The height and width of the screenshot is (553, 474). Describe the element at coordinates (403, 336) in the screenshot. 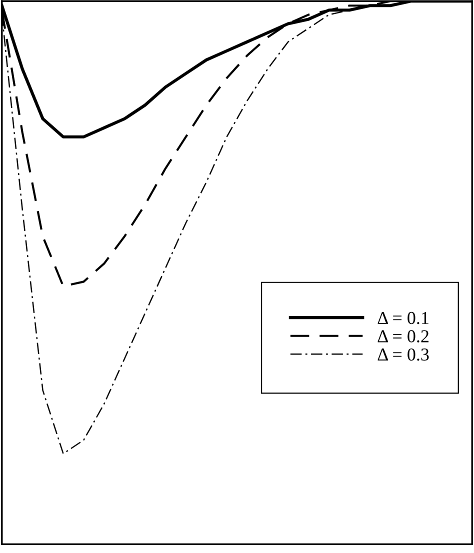

I see `legend-label: Δ = 0.2` at that location.